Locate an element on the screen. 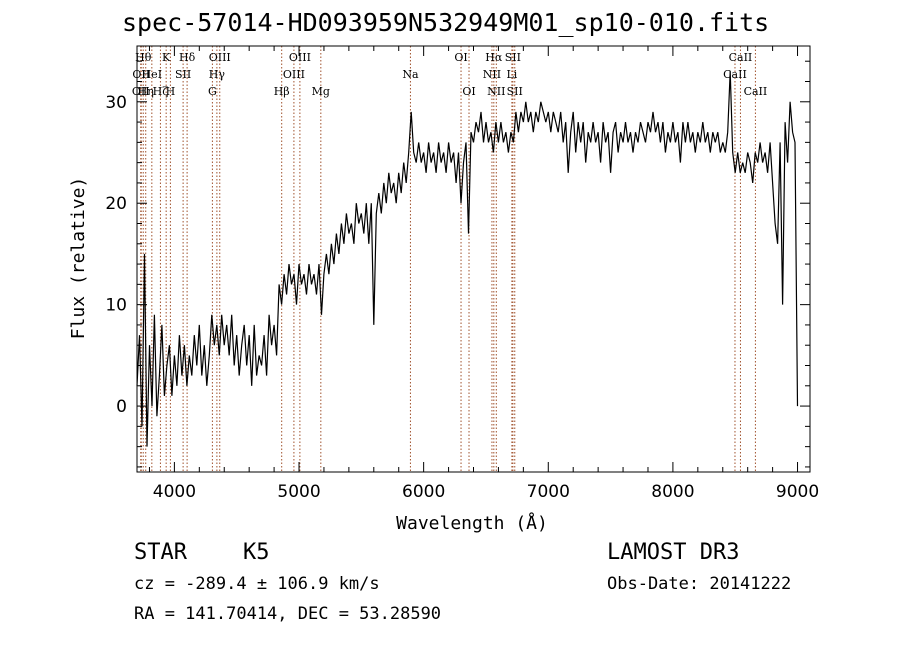 Image resolution: width=900 pixels, height=649 pixels. x-axis-label: Wavelength (Å) is located at coordinates (472, 523).